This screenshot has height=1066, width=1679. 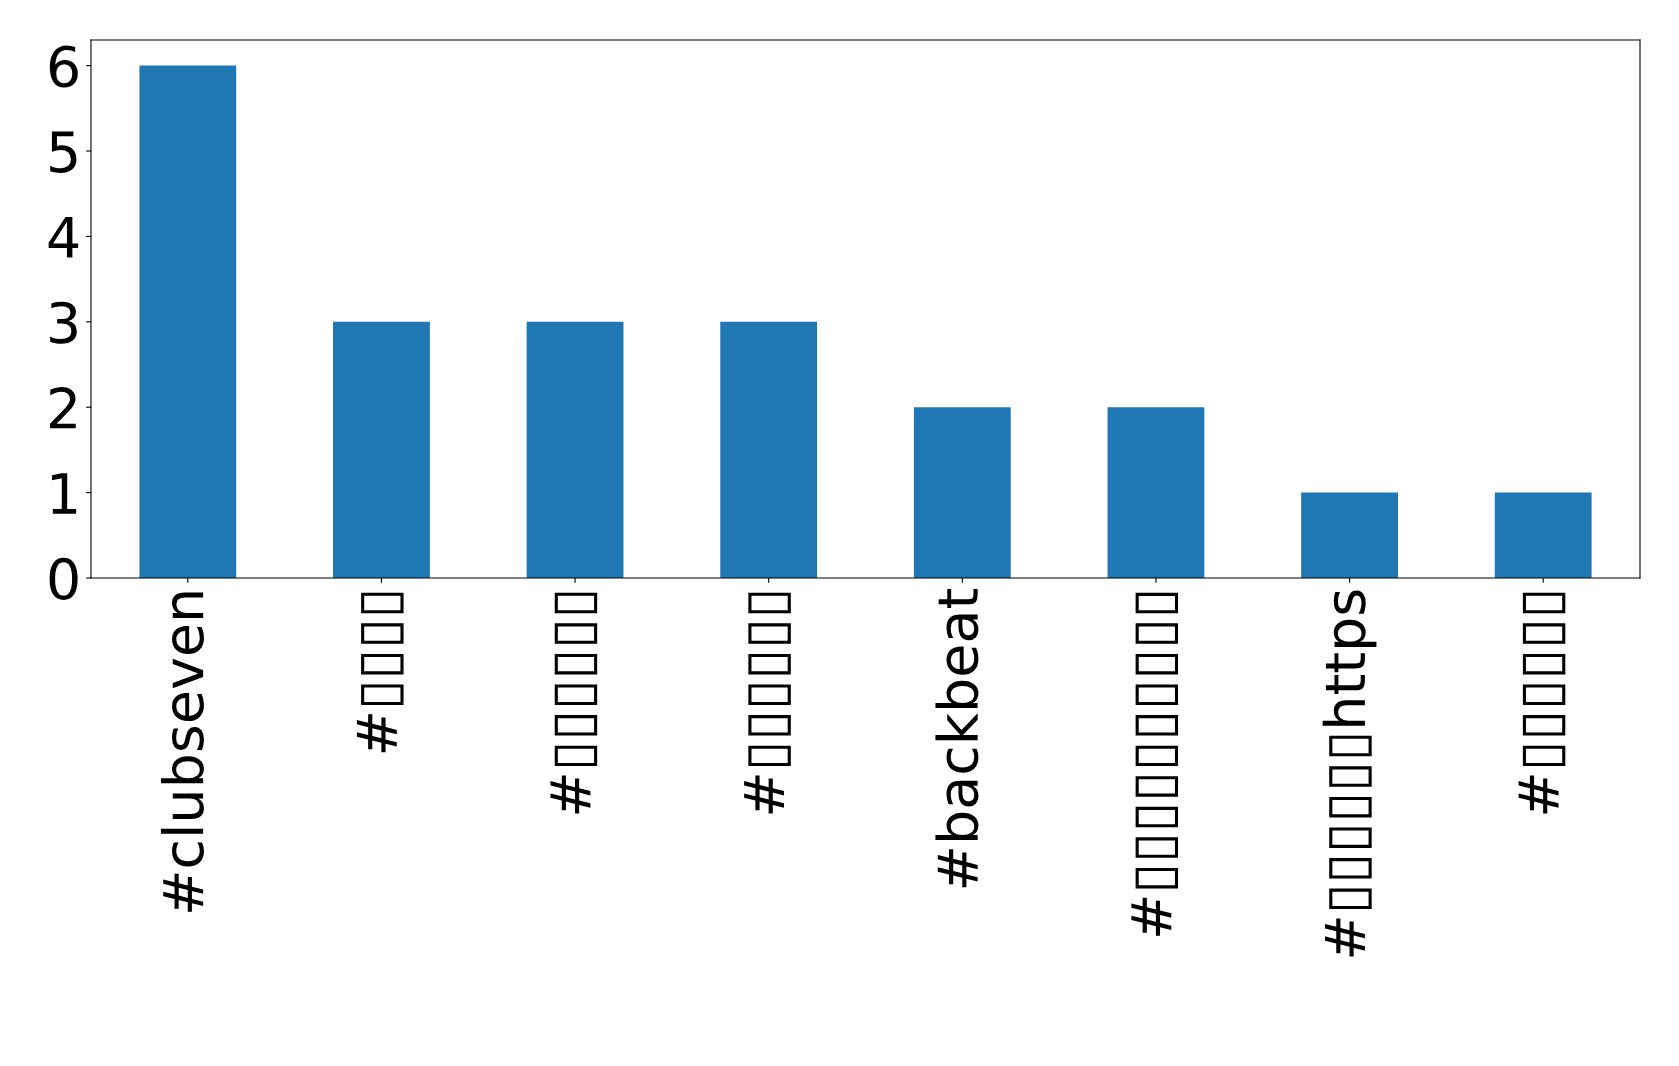 I want to click on y-tick-label: 2, so click(x=63, y=408).